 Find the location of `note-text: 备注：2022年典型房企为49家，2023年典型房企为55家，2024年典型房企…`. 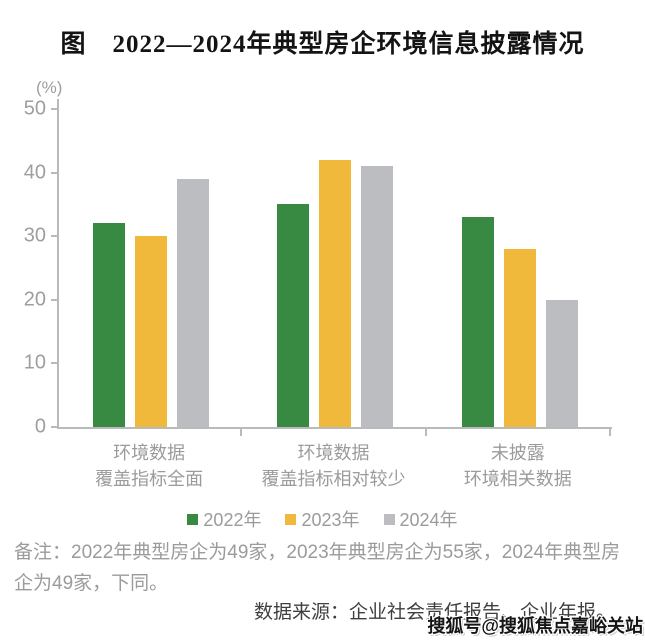

note-text: 备注：2022年典型房企为49家，2023年典型房企为55家，2024年典型房企… is located at coordinates (317, 568).